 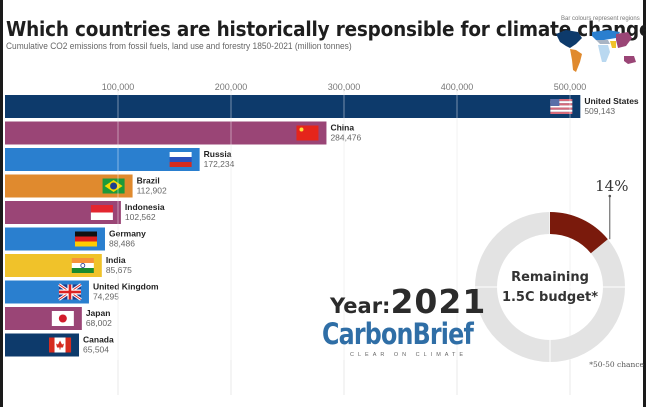 I want to click on oceania-region, so click(x=630, y=60).